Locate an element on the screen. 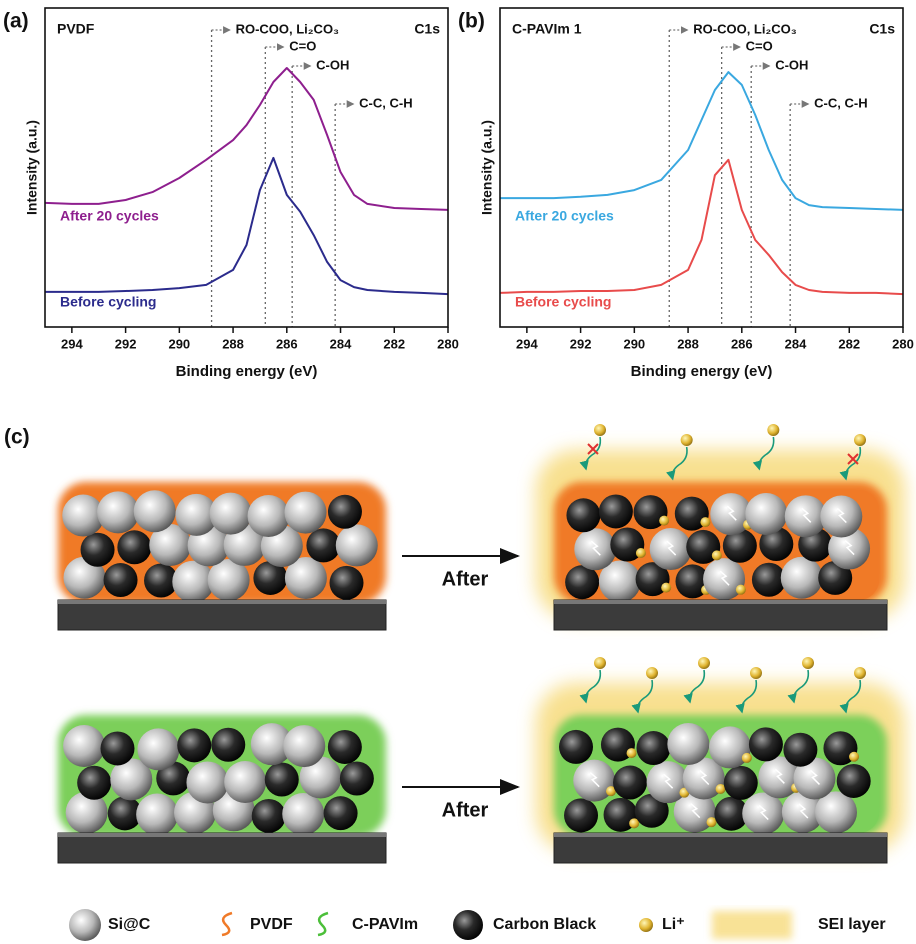 This screenshot has height=944, width=916. reference-label: C=O is located at coordinates (302, 45).